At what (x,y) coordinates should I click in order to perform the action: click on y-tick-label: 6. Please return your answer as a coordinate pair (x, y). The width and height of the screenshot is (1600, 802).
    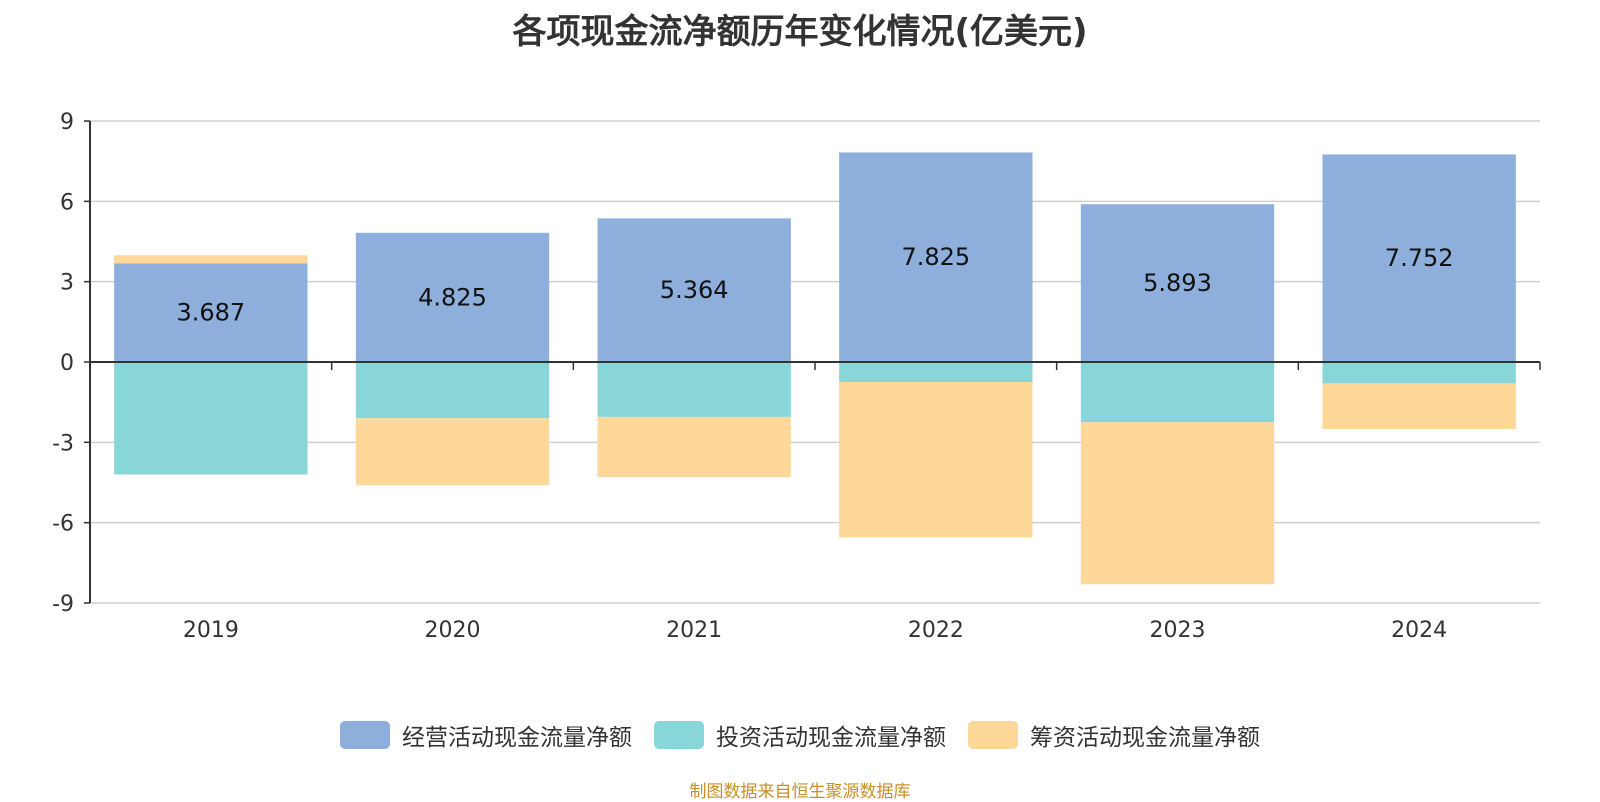
    Looking at the image, I should click on (67, 202).